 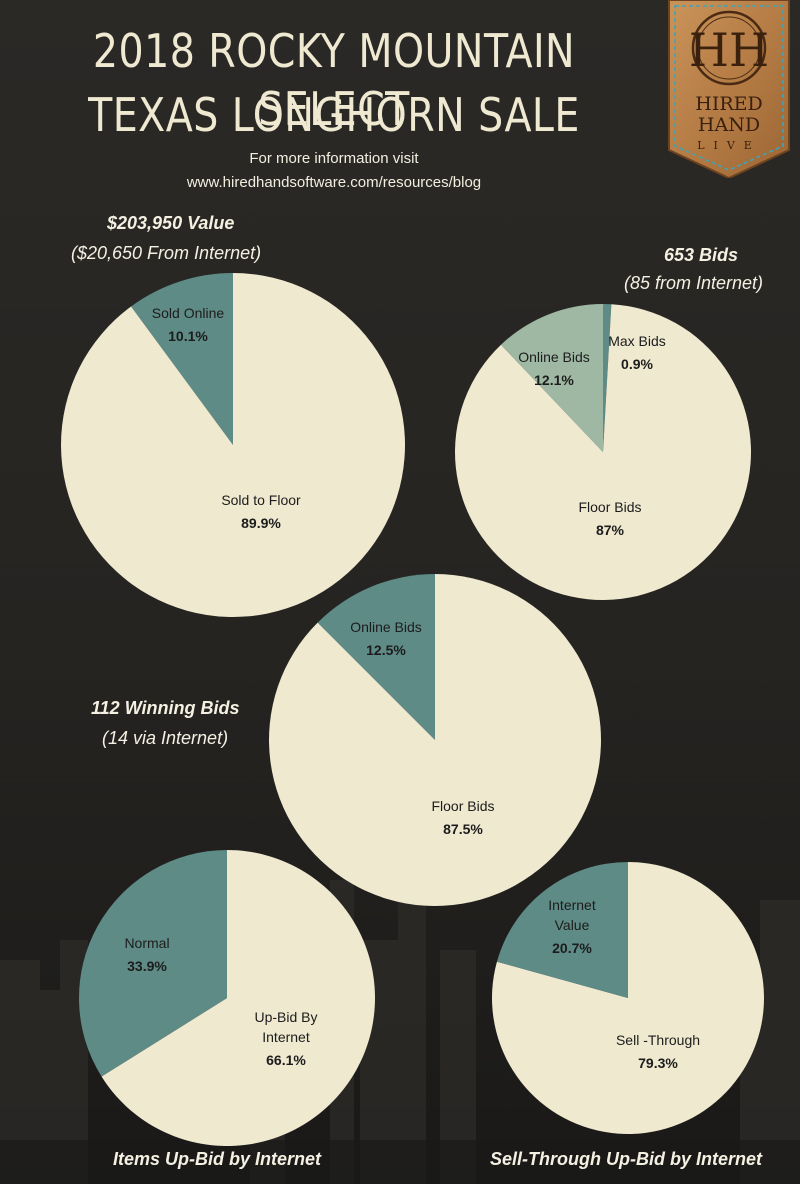 I want to click on slice-value-internet-value: 20.7%, so click(x=572, y=948).